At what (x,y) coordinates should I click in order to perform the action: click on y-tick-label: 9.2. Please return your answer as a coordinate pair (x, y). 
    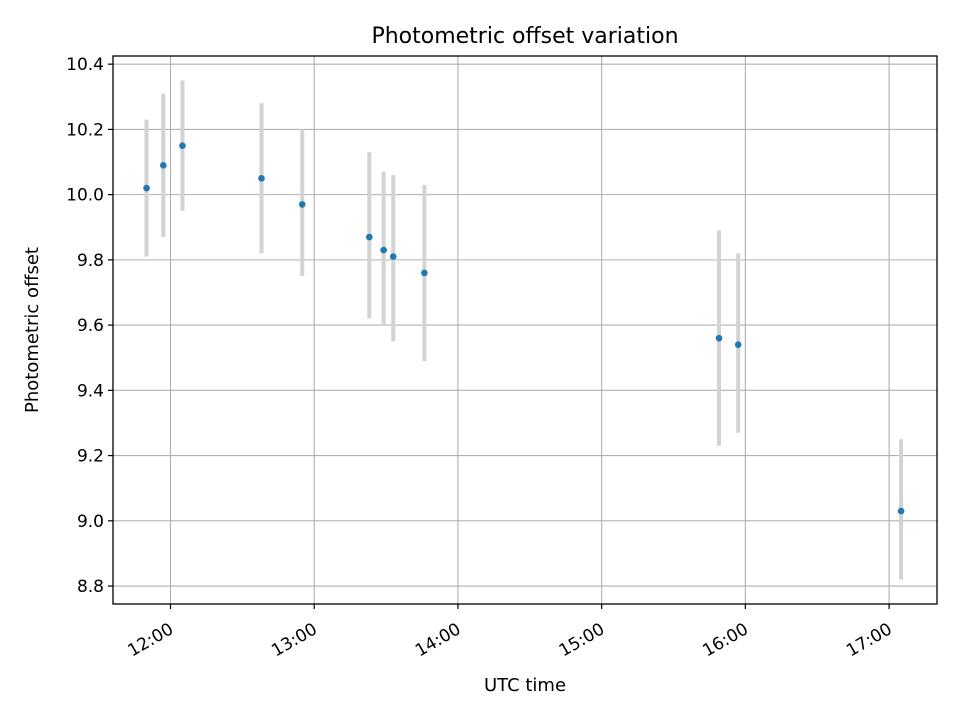
    Looking at the image, I should click on (90, 457).